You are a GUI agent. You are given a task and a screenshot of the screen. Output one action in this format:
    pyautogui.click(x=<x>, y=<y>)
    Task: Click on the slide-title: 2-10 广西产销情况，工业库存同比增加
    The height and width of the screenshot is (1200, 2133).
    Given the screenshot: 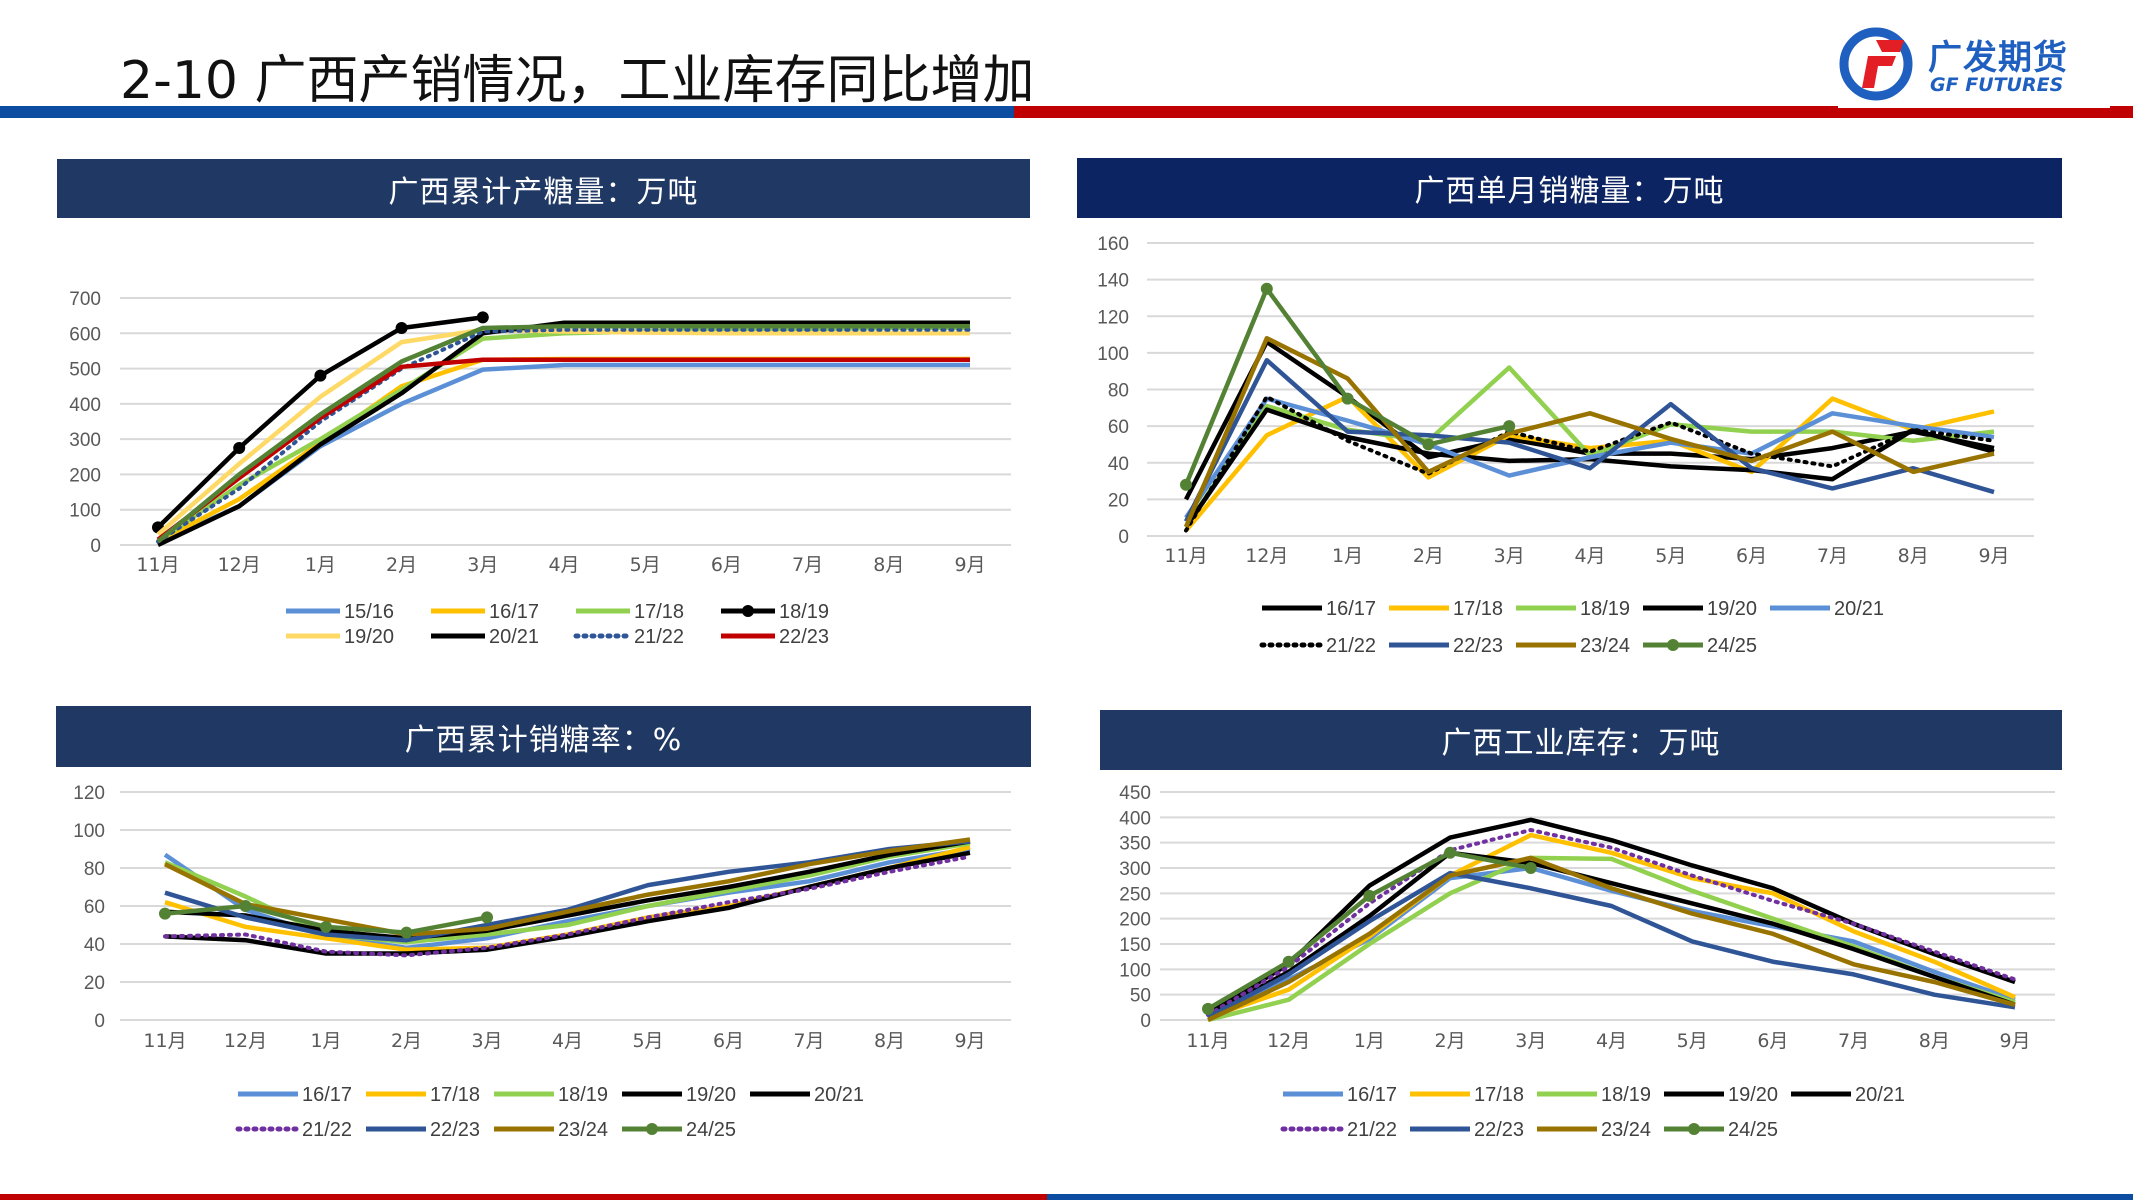 What is the action you would take?
    pyautogui.click(x=577, y=81)
    